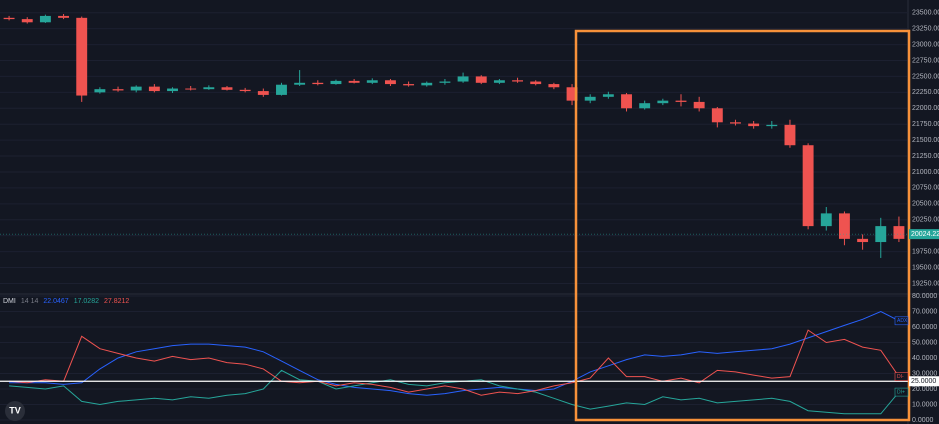 This screenshot has height=424, width=939. Describe the element at coordinates (925, 220) in the screenshot. I see `y-tick-label: 20250.00` at that location.